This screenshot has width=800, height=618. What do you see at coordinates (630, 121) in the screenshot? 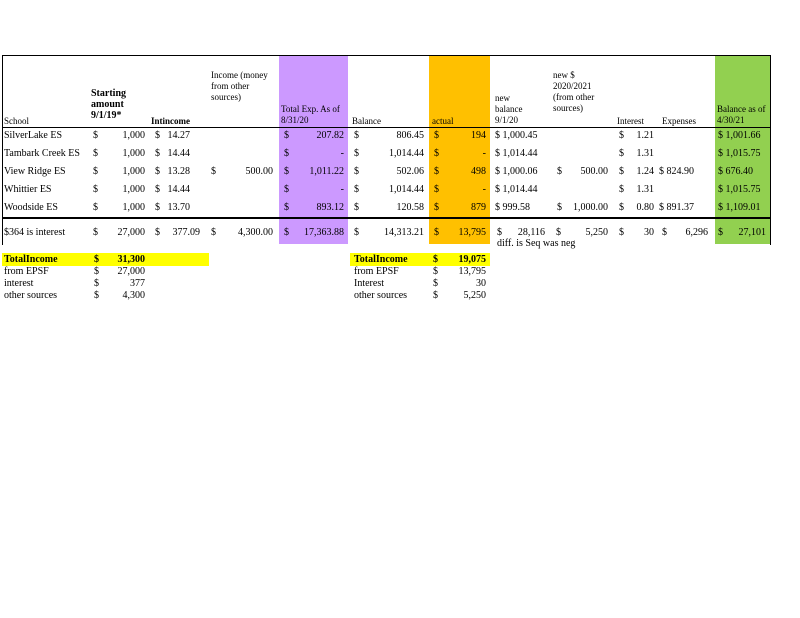
I see `header-interest: Interest` at bounding box center [630, 121].